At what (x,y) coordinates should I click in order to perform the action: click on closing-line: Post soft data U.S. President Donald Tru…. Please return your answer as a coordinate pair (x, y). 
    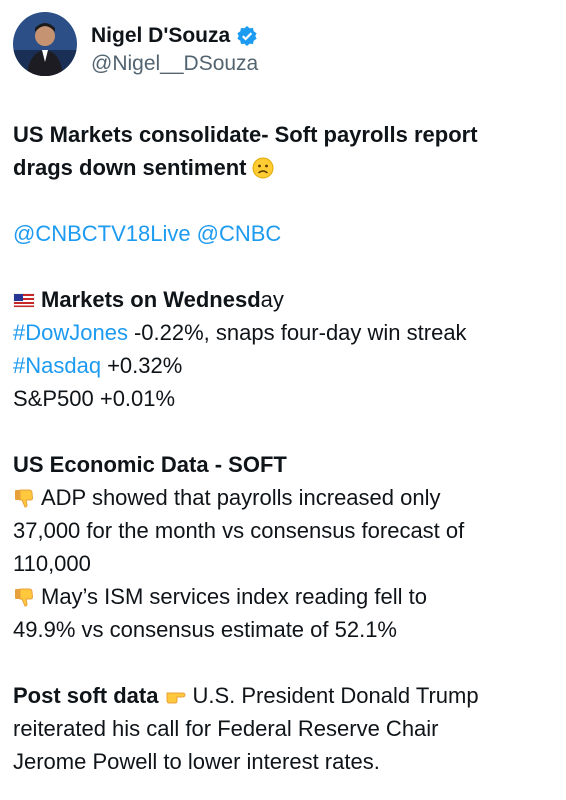
    Looking at the image, I should click on (285, 695).